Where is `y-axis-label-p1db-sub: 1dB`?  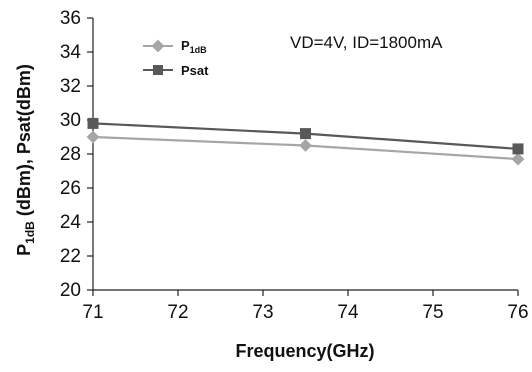
y-axis-label-p1db-sub: 1dB is located at coordinates (30, 232).